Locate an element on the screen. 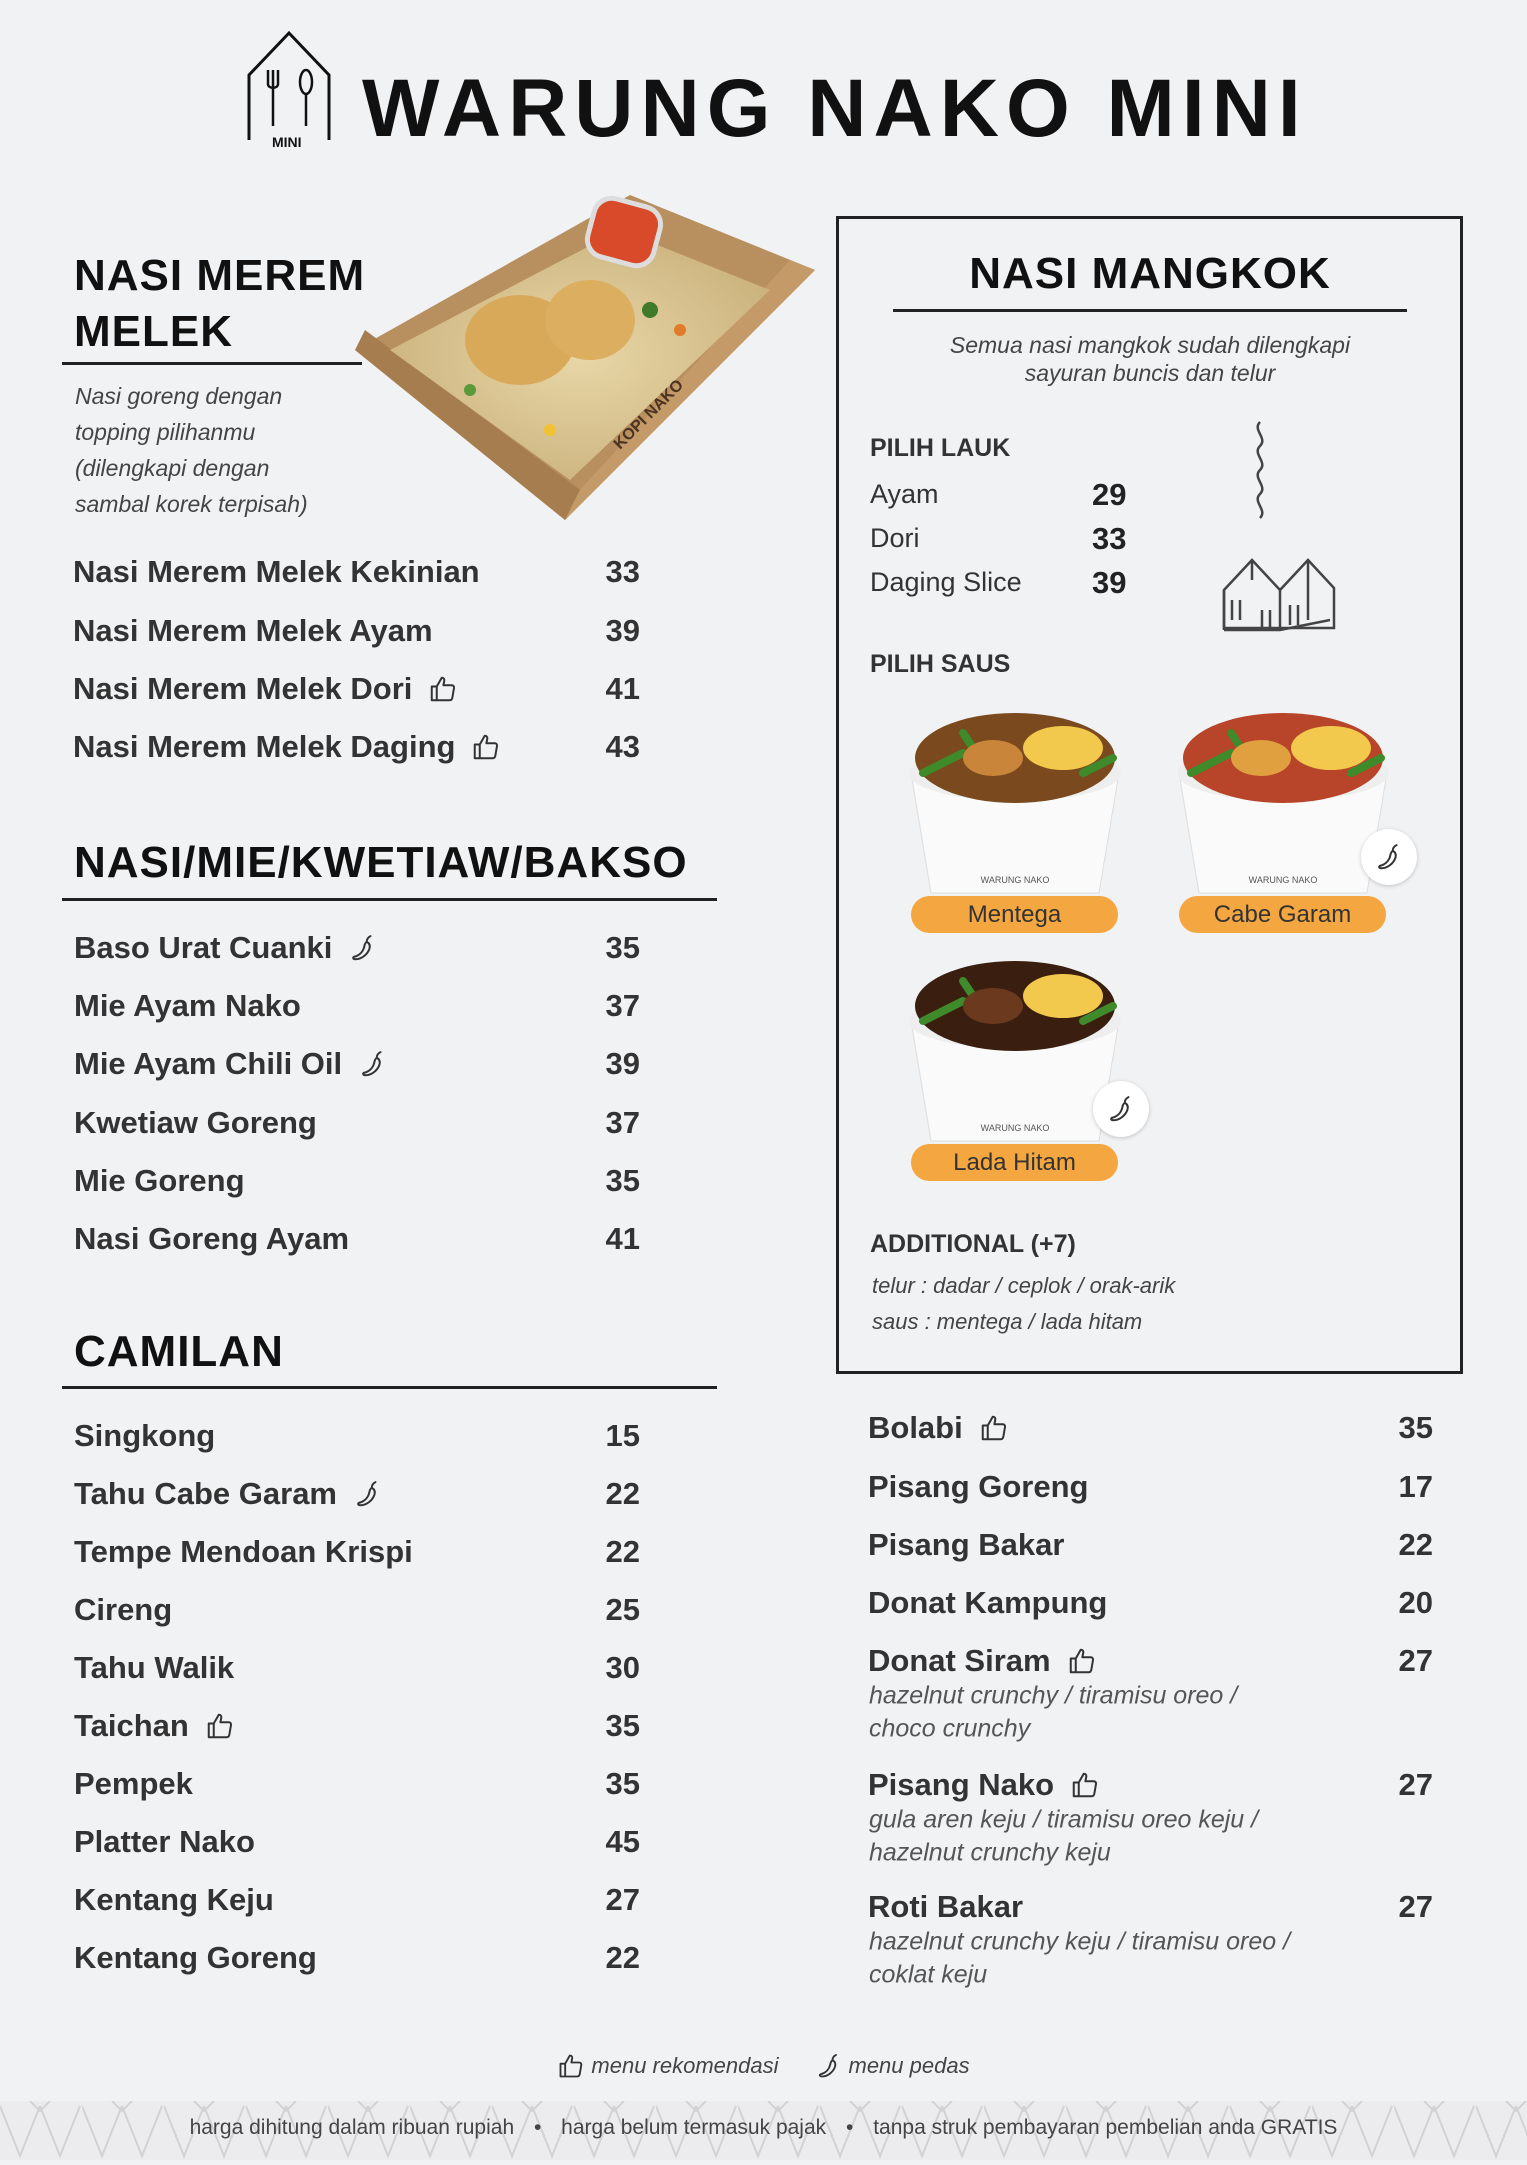  thumbs-up-icon is located at coordinates (443, 689).